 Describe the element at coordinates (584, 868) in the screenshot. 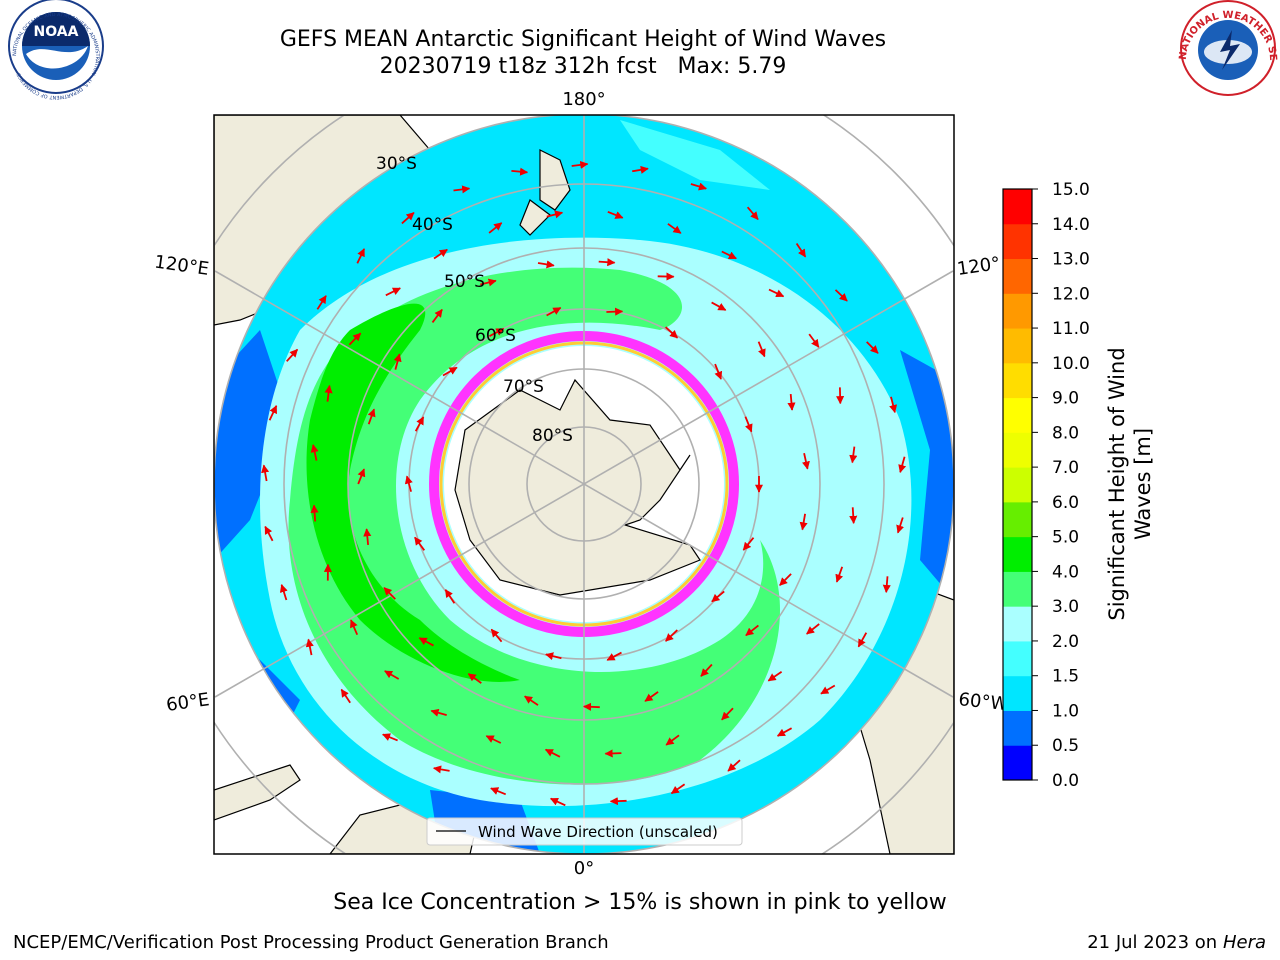

I see `lon-label-bottom: 0°` at that location.